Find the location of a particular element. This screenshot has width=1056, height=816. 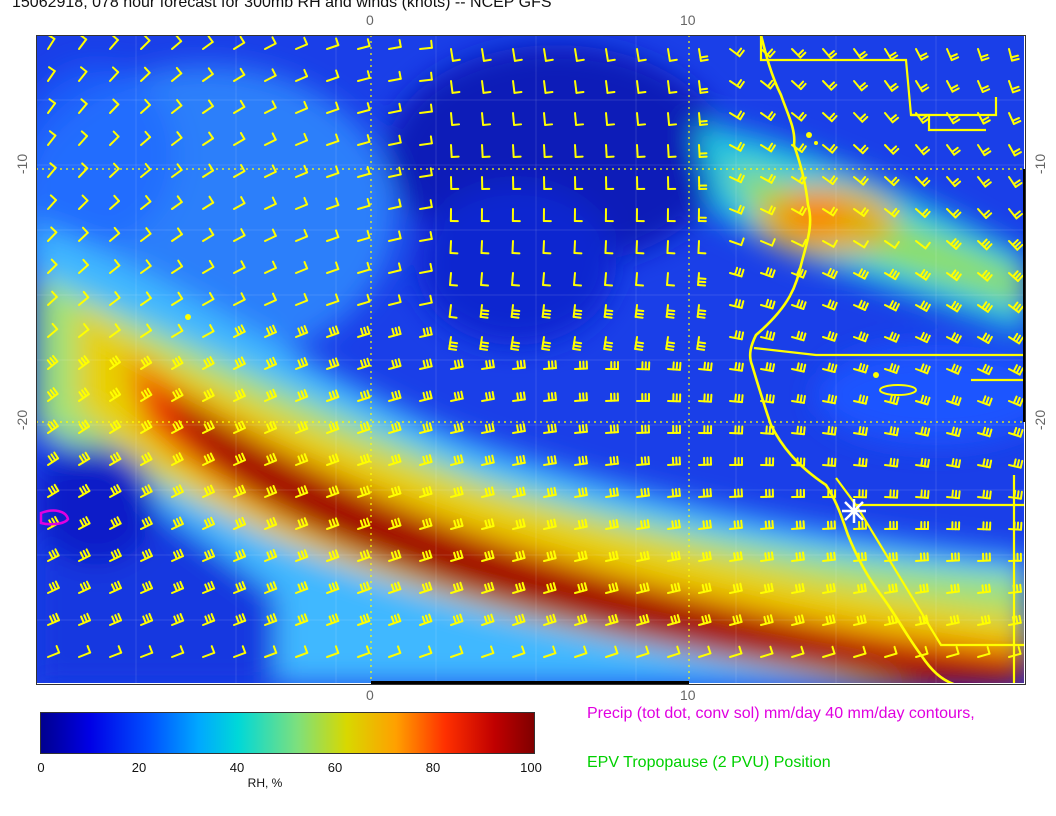

tropopause-marker is located at coordinates (854, 511).